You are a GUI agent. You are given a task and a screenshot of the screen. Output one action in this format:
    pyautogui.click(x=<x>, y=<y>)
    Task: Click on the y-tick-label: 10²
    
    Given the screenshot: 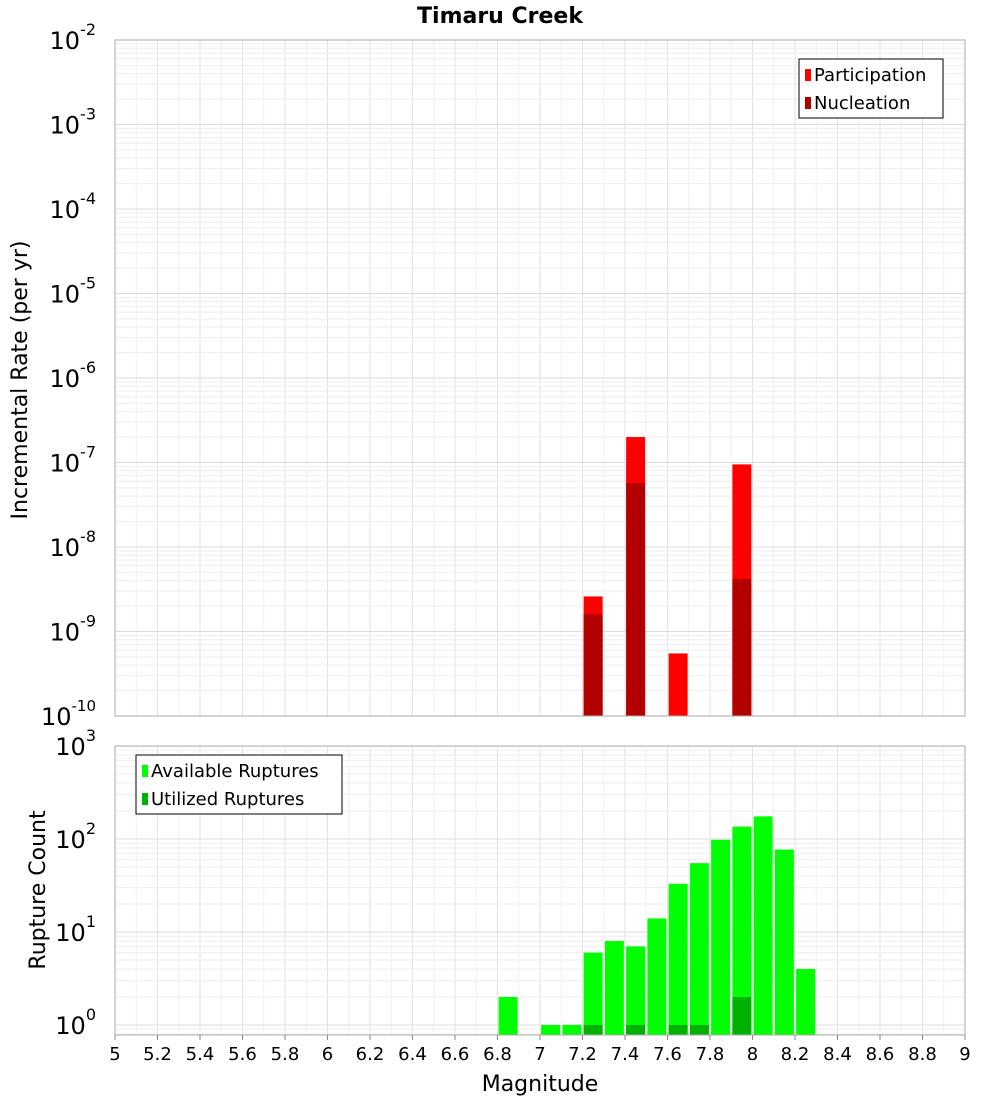 What is the action you would take?
    pyautogui.click(x=75, y=836)
    